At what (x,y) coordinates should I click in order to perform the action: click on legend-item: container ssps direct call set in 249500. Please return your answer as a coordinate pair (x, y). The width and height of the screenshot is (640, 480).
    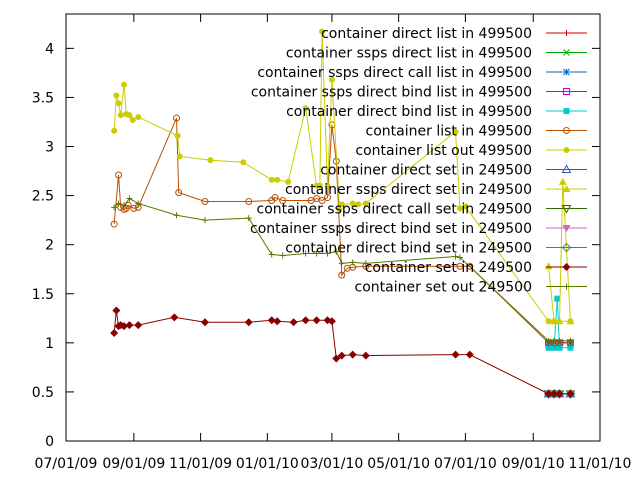
    Looking at the image, I should click on (422, 210).